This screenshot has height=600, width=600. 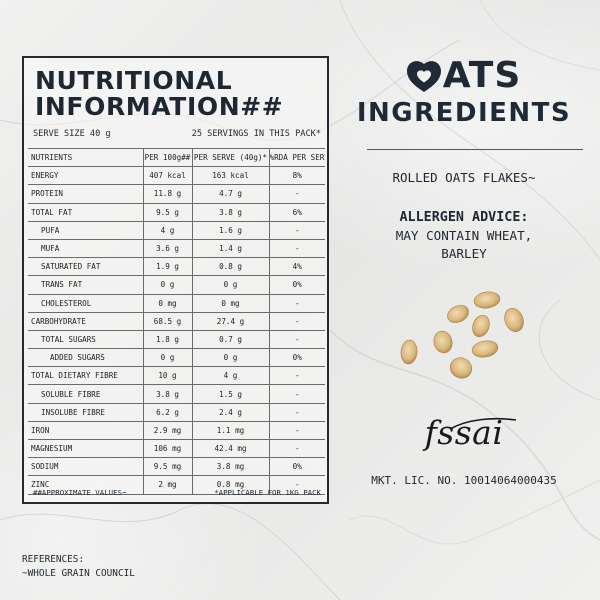 What do you see at coordinates (167, 267) in the screenshot?
I see `per-100g-value: 1.9 g` at bounding box center [167, 267].